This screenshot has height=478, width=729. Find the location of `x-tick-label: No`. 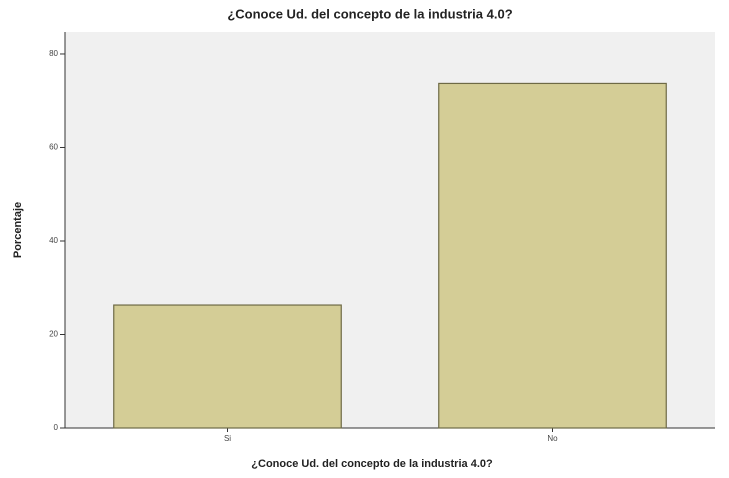

x-tick-label: No is located at coordinates (552, 438).